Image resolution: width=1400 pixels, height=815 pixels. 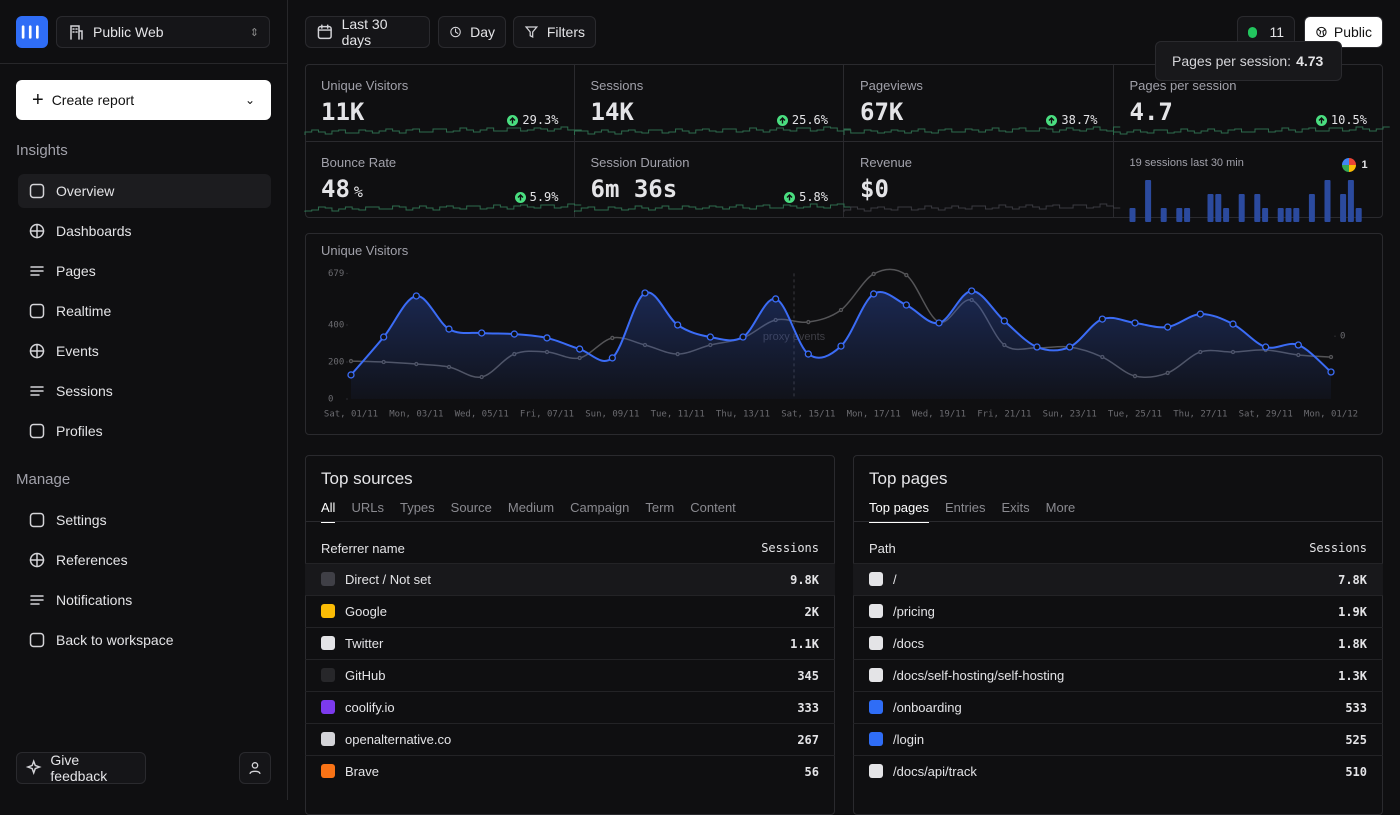 I want to click on tooltip-label: Pages per session:, so click(x=1231, y=61).